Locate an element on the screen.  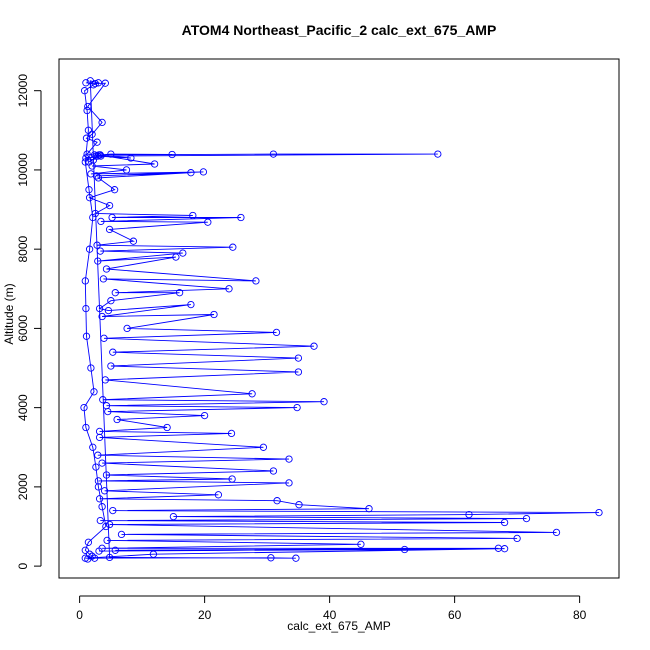
x-tick-label: 20 is located at coordinates (205, 615).